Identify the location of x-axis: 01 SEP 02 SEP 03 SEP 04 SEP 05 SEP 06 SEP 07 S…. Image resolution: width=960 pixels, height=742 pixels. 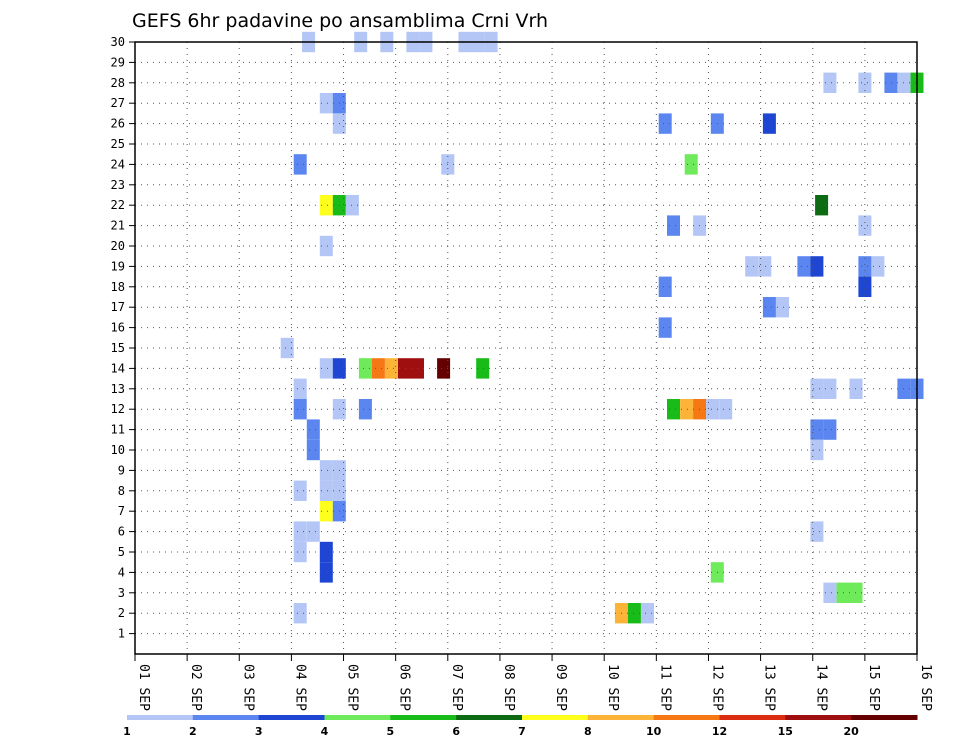
(533, 682).